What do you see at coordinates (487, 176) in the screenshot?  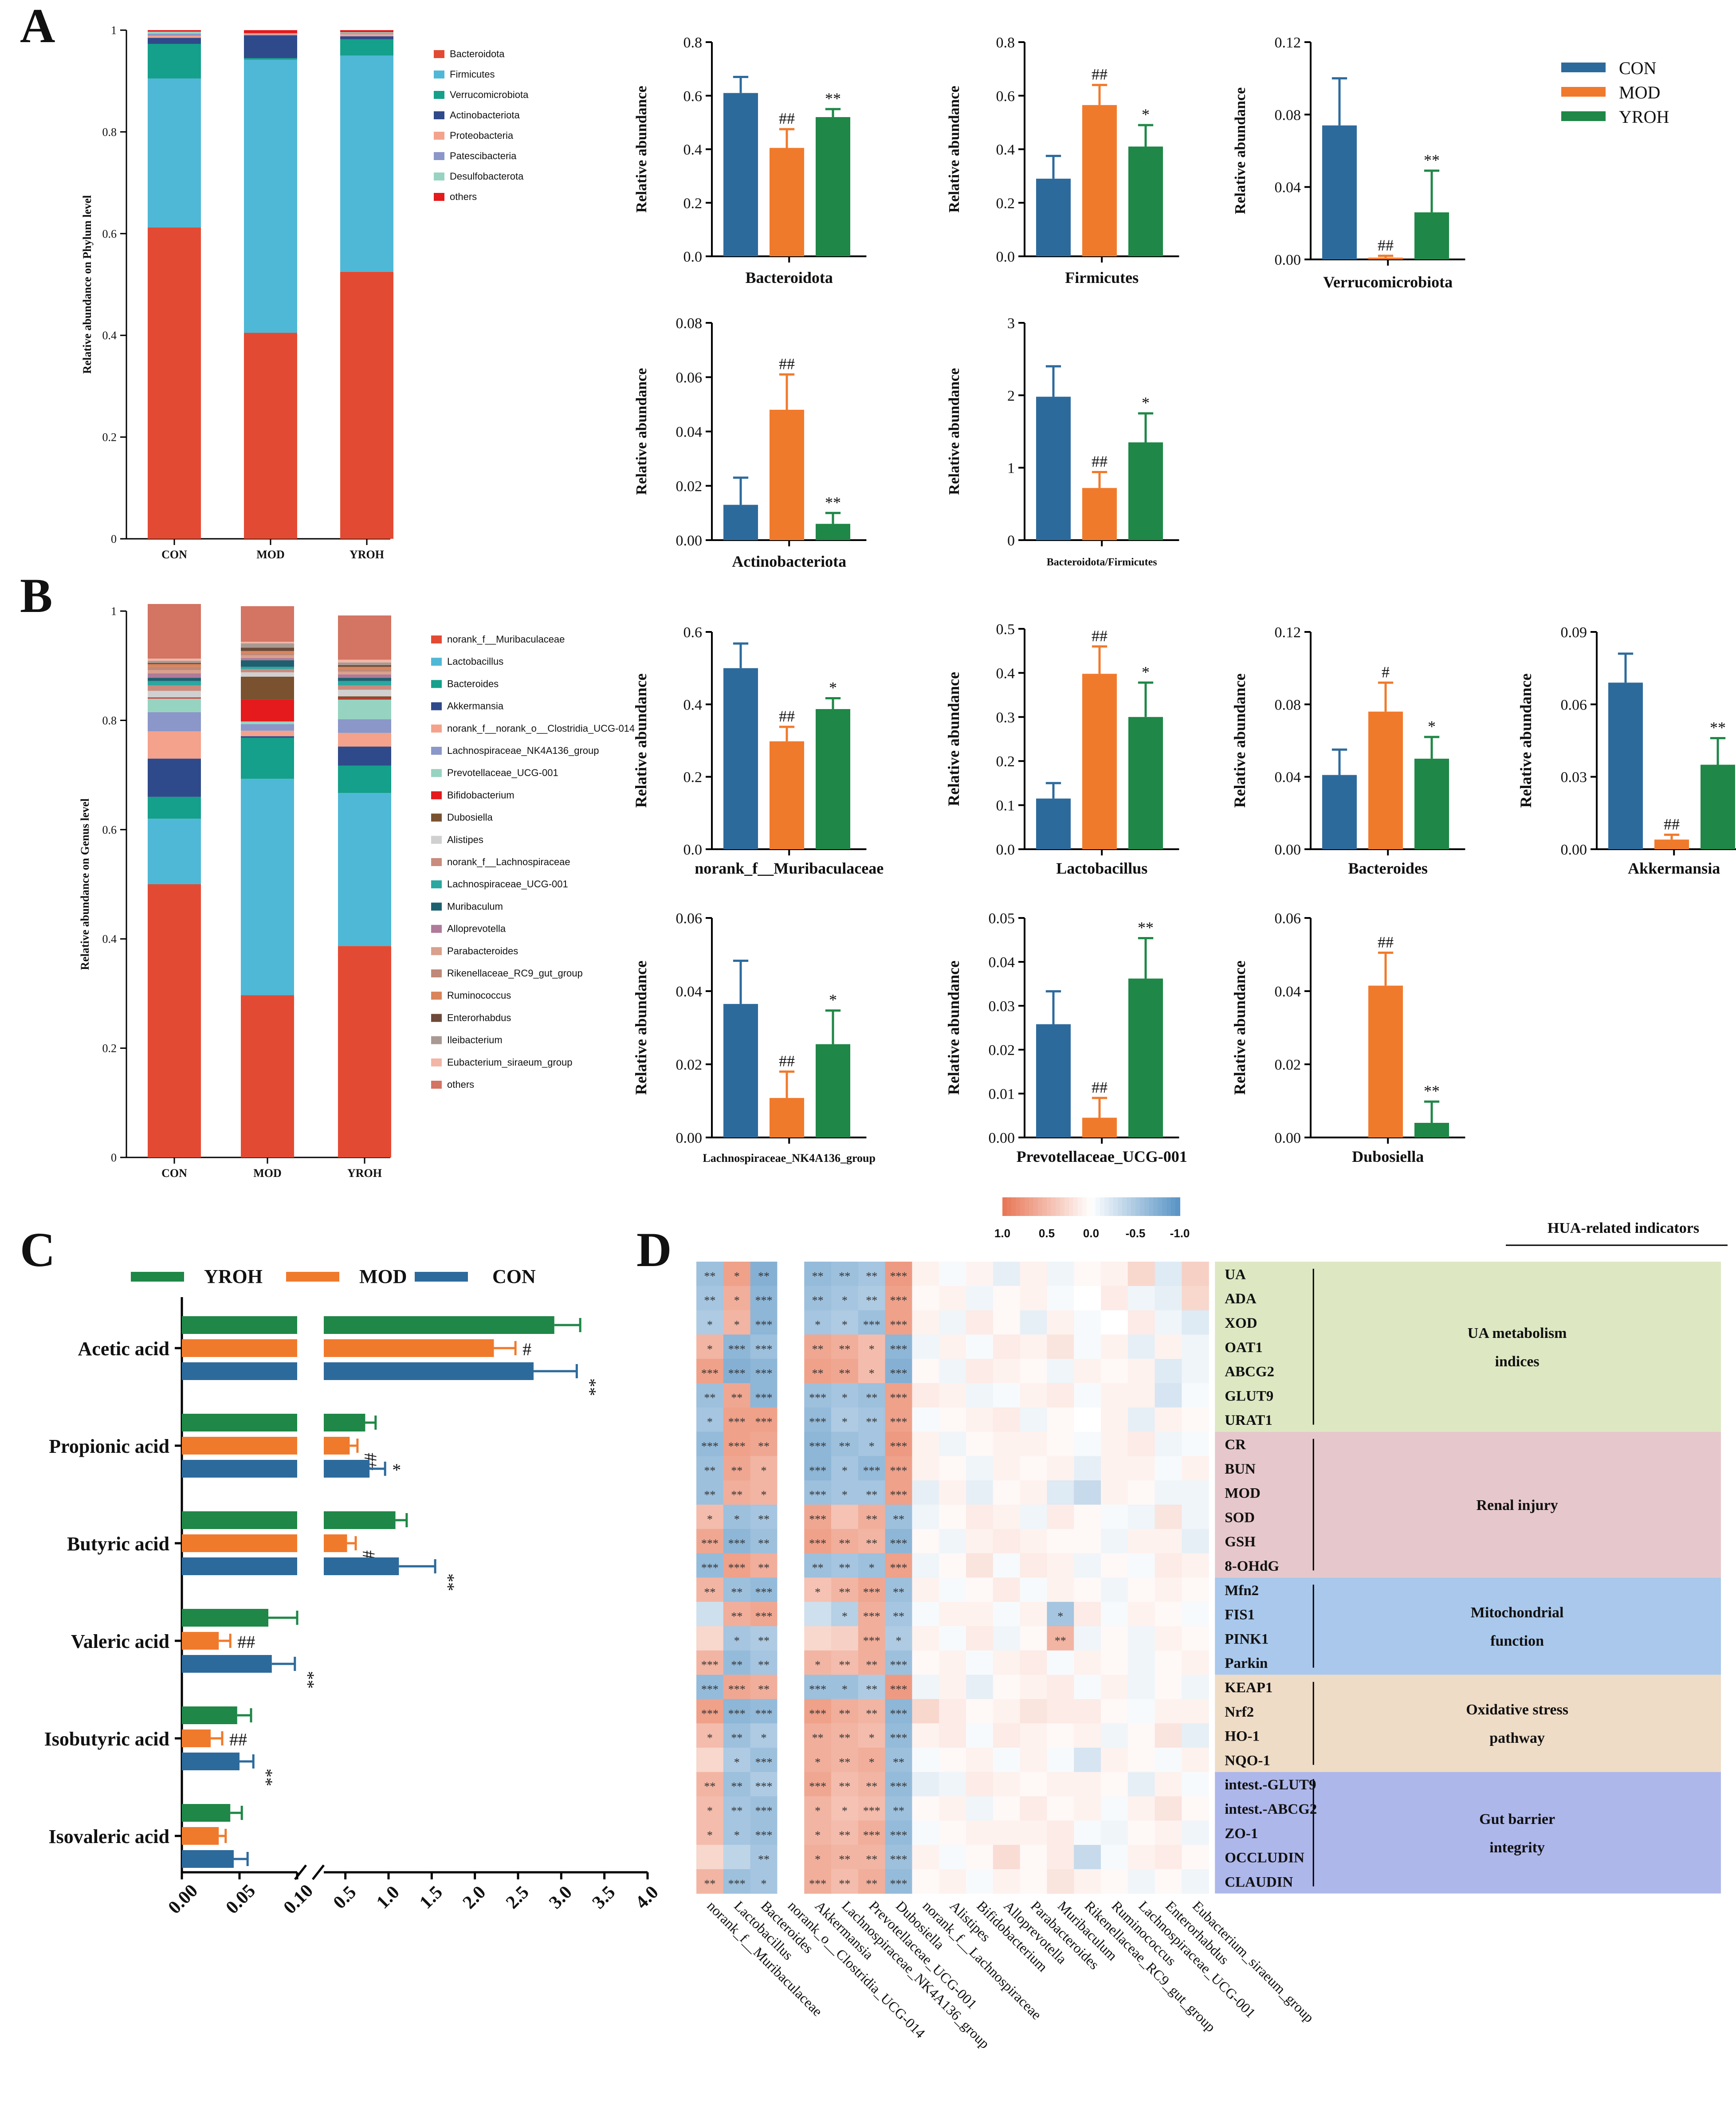 I see `stack-legend-label: Desulfobacterota` at bounding box center [487, 176].